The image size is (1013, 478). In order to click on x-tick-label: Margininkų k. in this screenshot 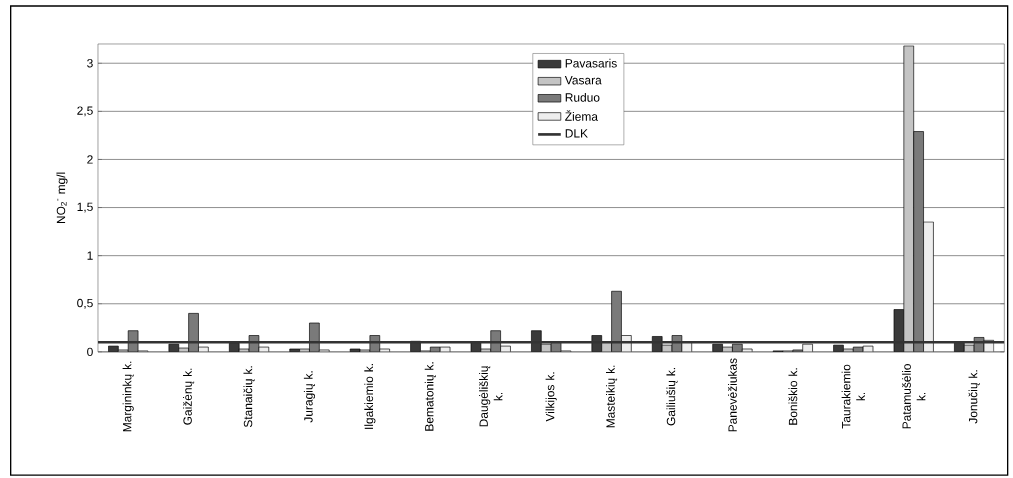, I will do `click(128, 396)`.